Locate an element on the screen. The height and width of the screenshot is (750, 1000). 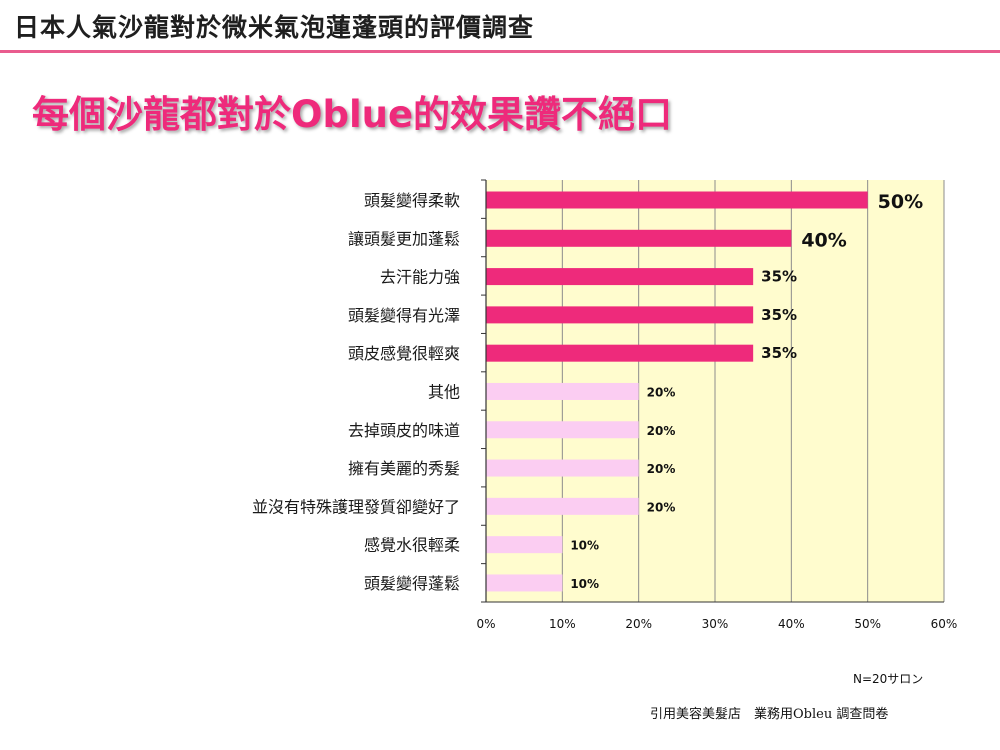
category-label: 擁有美麗的秀髮 is located at coordinates (404, 468).